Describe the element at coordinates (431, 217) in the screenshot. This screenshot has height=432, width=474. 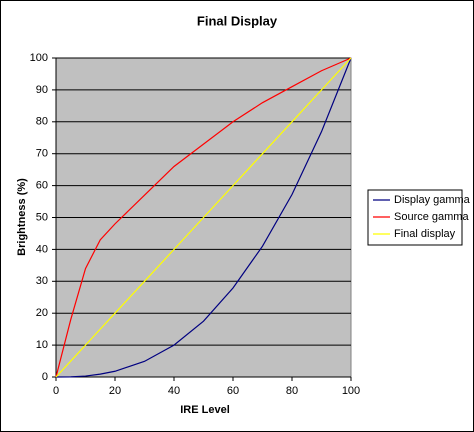
I see `legend-label: Source gamma` at that location.